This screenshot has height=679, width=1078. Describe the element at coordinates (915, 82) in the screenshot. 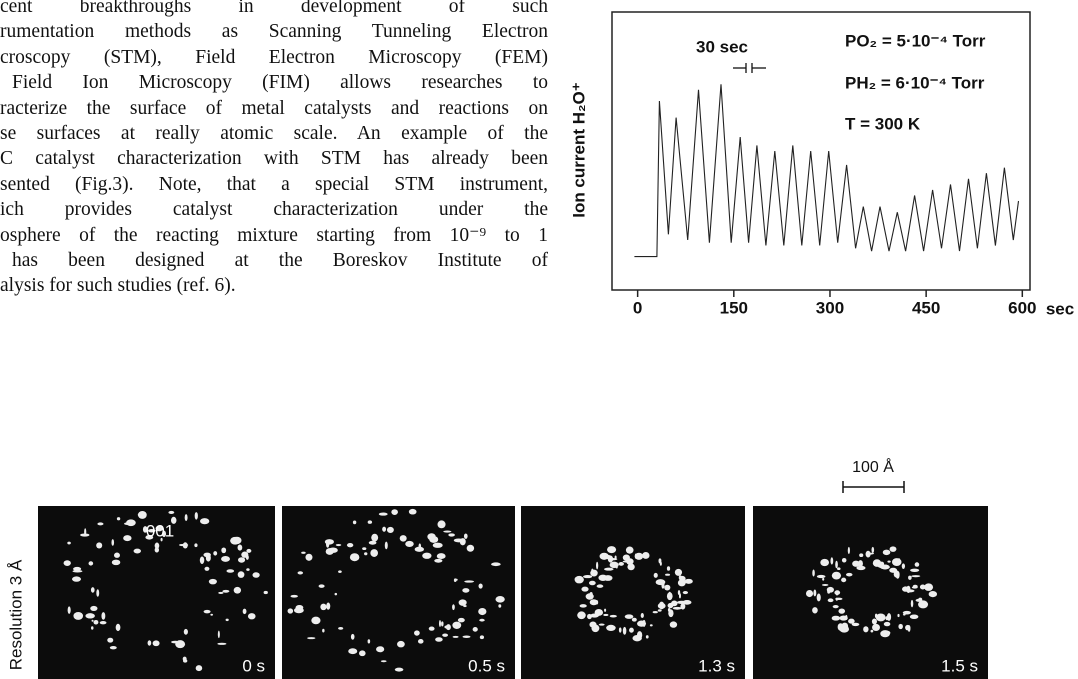

I see `annotation: PH₂ = 6·10⁻⁴ Torr` at that location.